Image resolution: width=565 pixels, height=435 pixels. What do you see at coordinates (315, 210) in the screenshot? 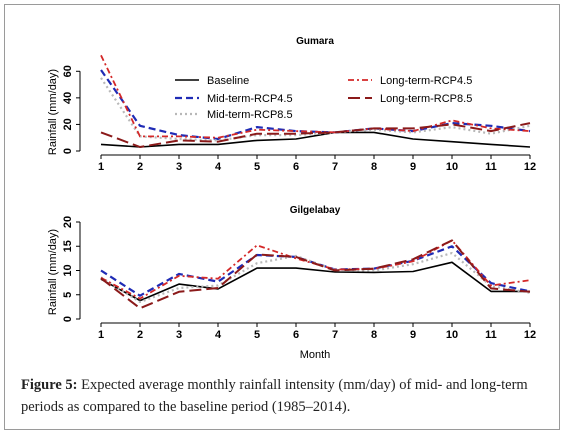
I see `panel-title-gilgelabay: Gilgelabay` at bounding box center [315, 210].